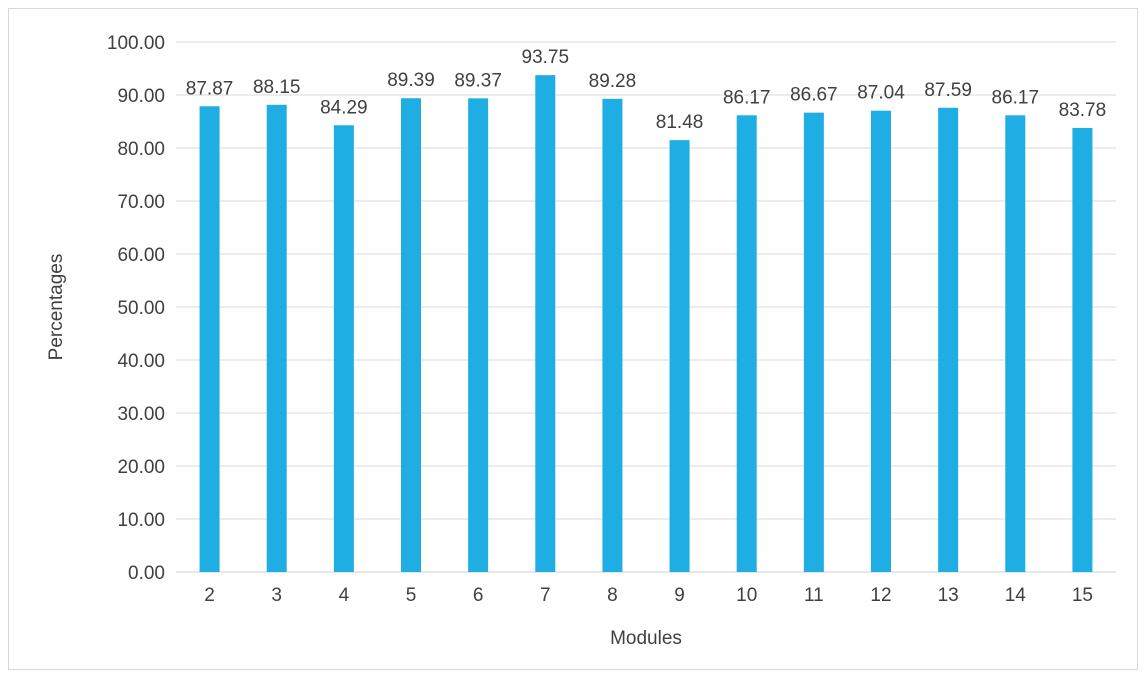 Image resolution: width=1148 pixels, height=677 pixels. What do you see at coordinates (814, 595) in the screenshot?
I see `x-tick-label: 11` at bounding box center [814, 595].